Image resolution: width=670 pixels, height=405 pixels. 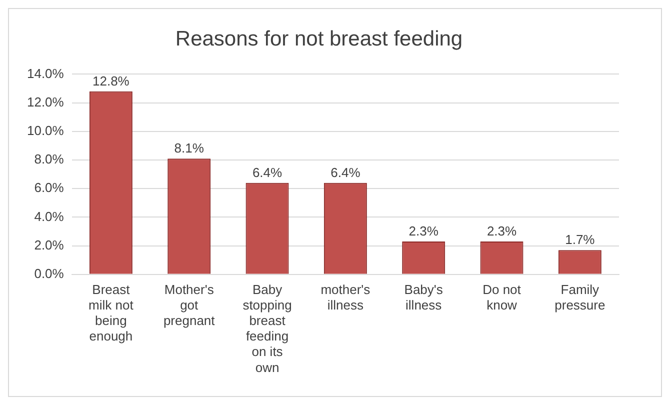 I want to click on y-tick-label: 6.0%, so click(x=49, y=188).